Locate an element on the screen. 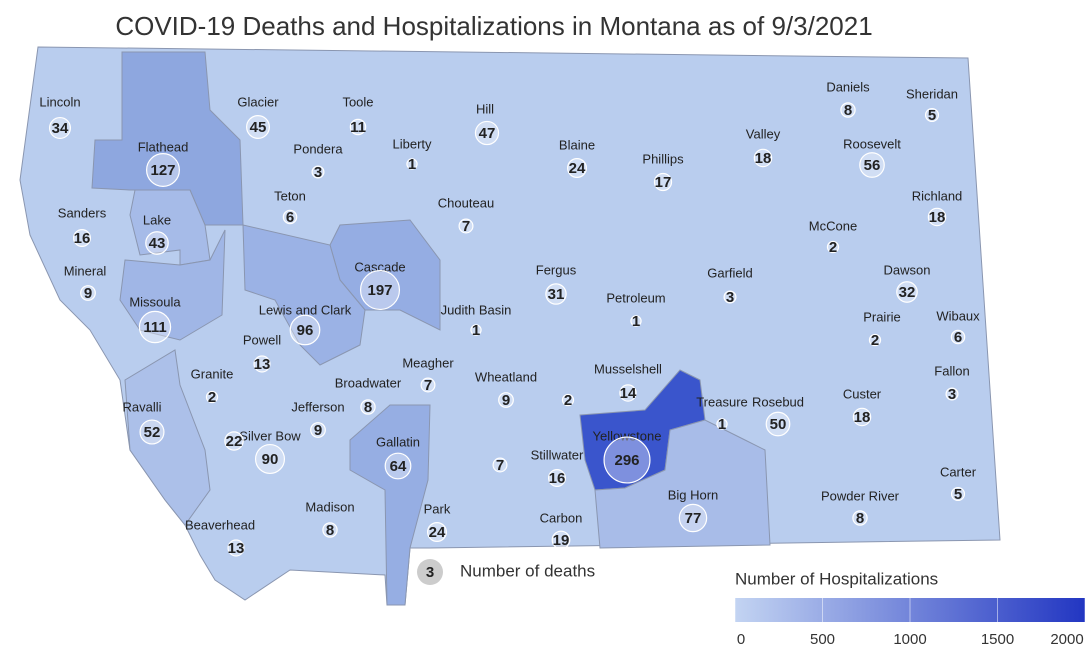 This screenshot has height=653, width=1088. county-name: Chouteau is located at coordinates (466, 202).